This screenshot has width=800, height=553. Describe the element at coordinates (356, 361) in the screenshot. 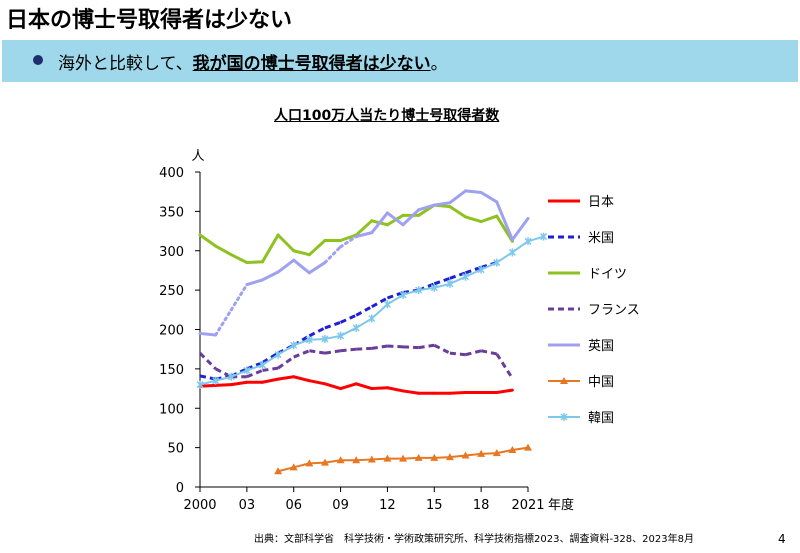

I see `series-フランス` at that location.